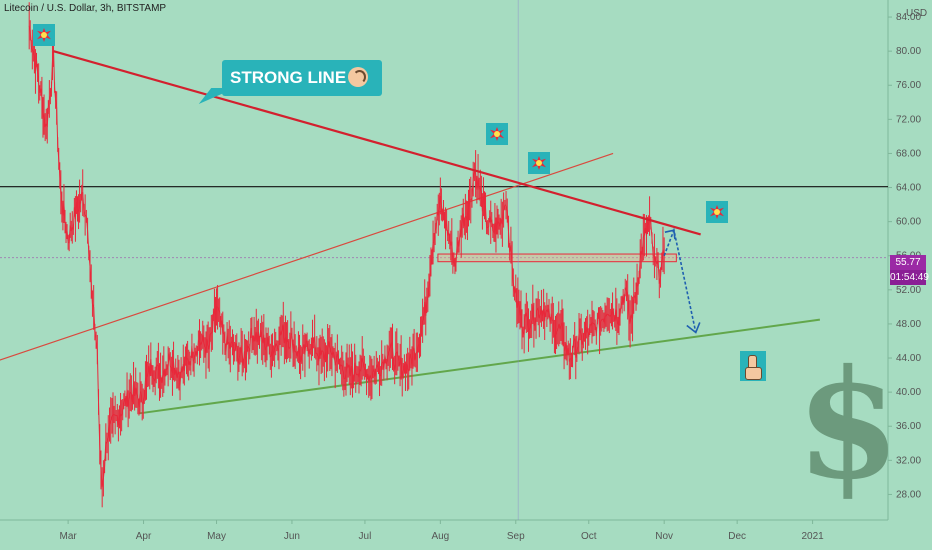 The image size is (932, 550). Describe the element at coordinates (908, 426) in the screenshot. I see `y-tick-label: 36.00` at that location.